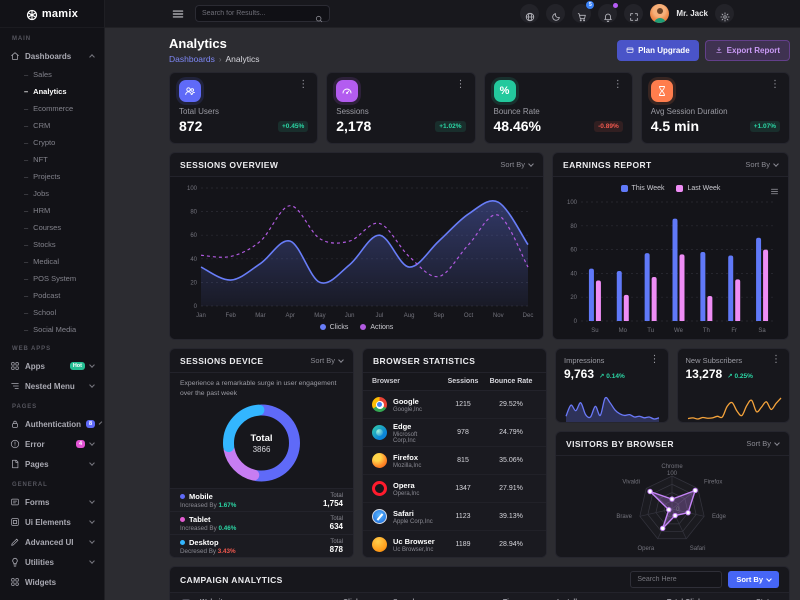  What do you see at coordinates (40, 142) in the screenshot?
I see `sidebar-item-crypto: – Crypto` at bounding box center [40, 142].